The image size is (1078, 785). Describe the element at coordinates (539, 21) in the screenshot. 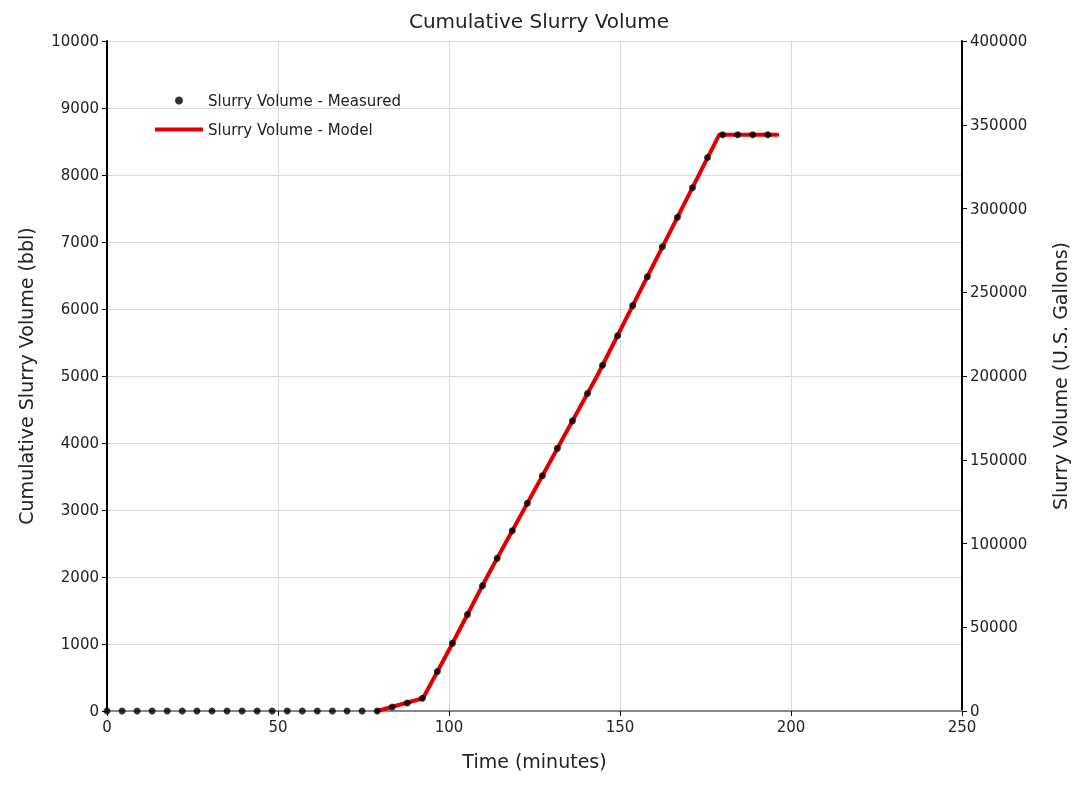

I see `chart-title: Cumulative Slurry Volume` at that location.